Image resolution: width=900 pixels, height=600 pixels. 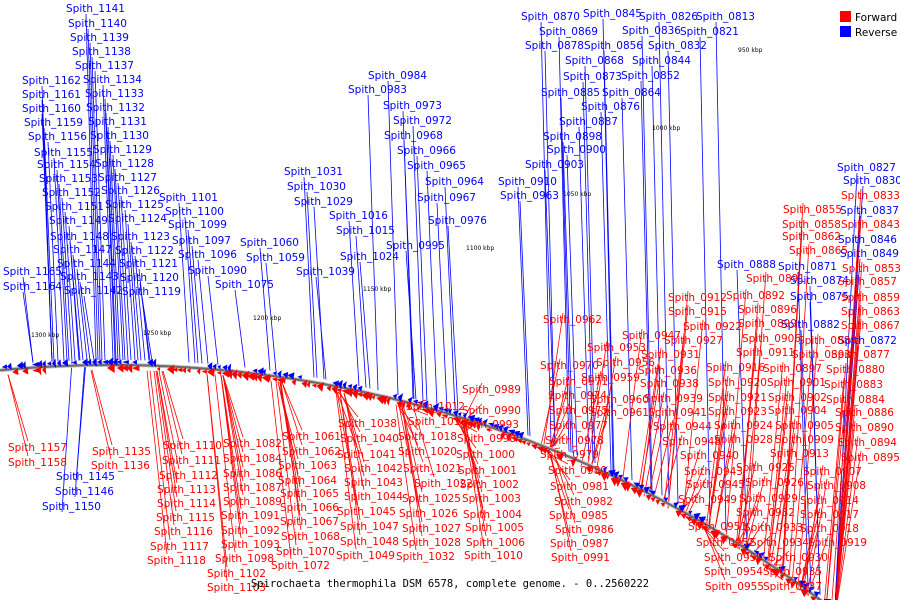 I want to click on forward-gene-label-spith-0896: Spith_0896, so click(x=767, y=310).